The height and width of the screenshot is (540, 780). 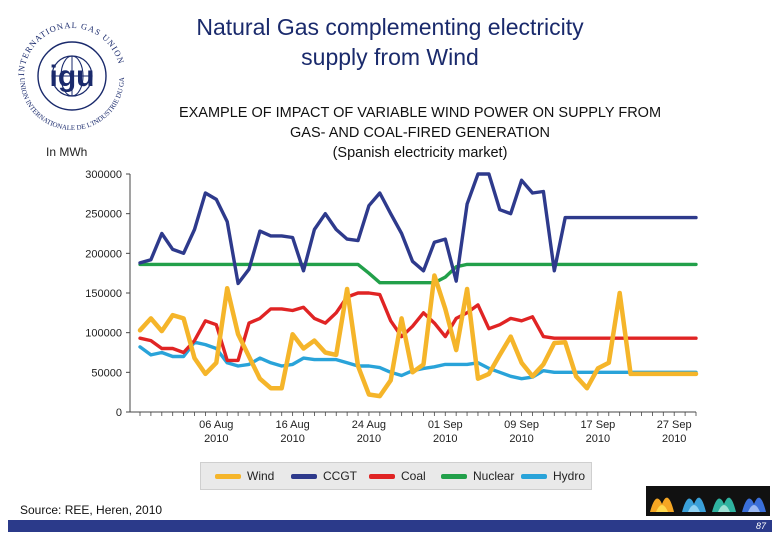 What do you see at coordinates (418, 327) in the screenshot?
I see `series-line-coal` at bounding box center [418, 327].